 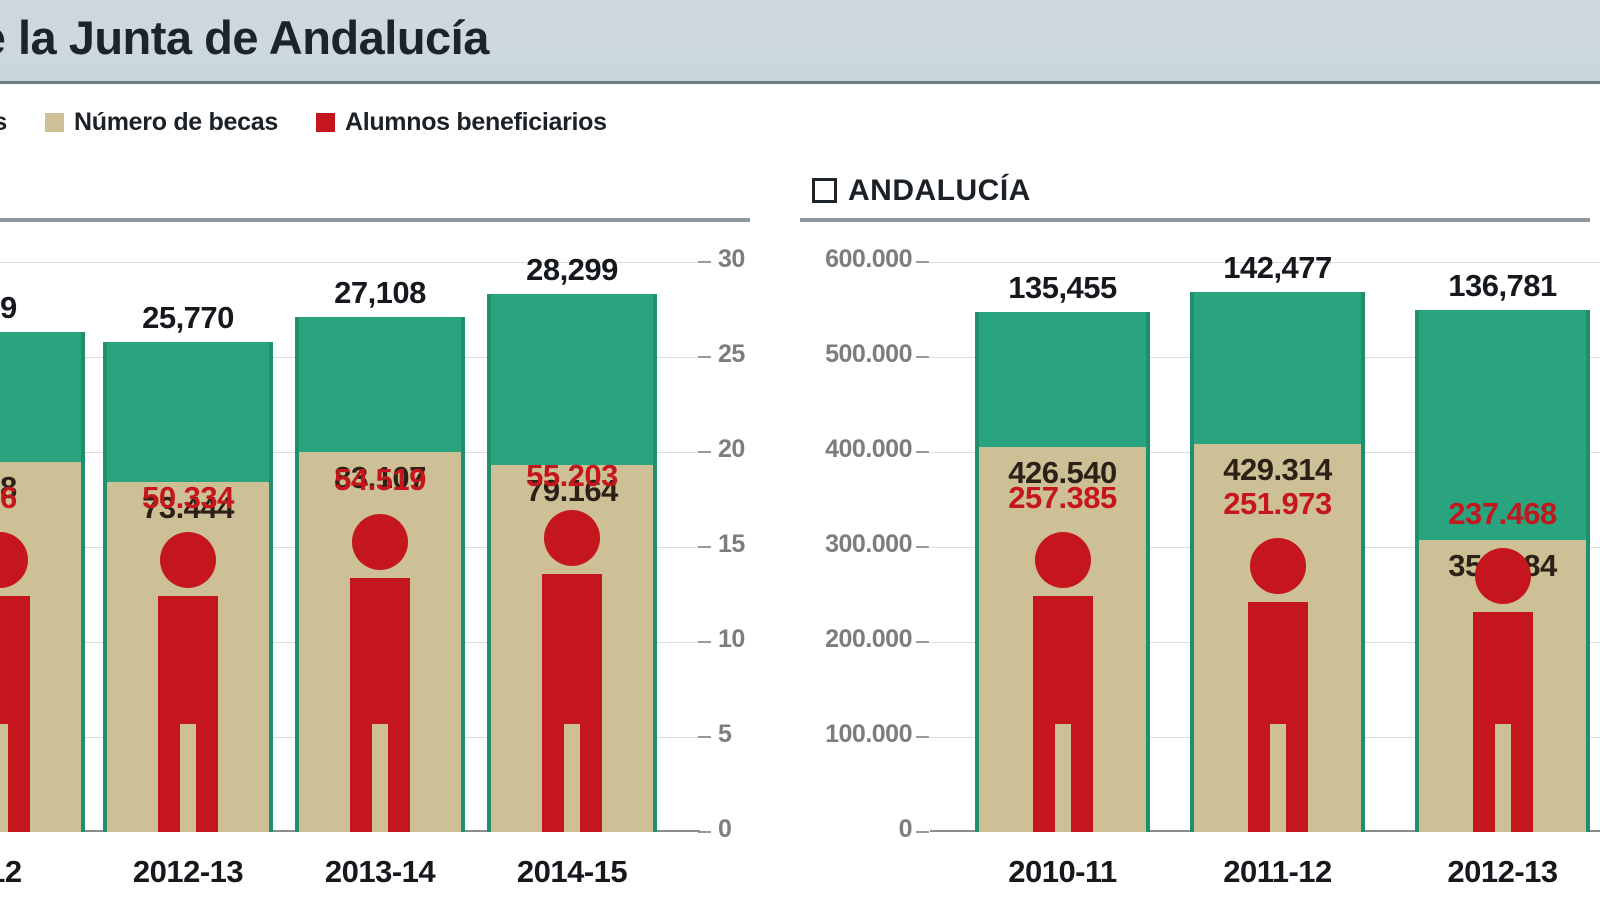 I want to click on panel-header-left, so click(x=390, y=196).